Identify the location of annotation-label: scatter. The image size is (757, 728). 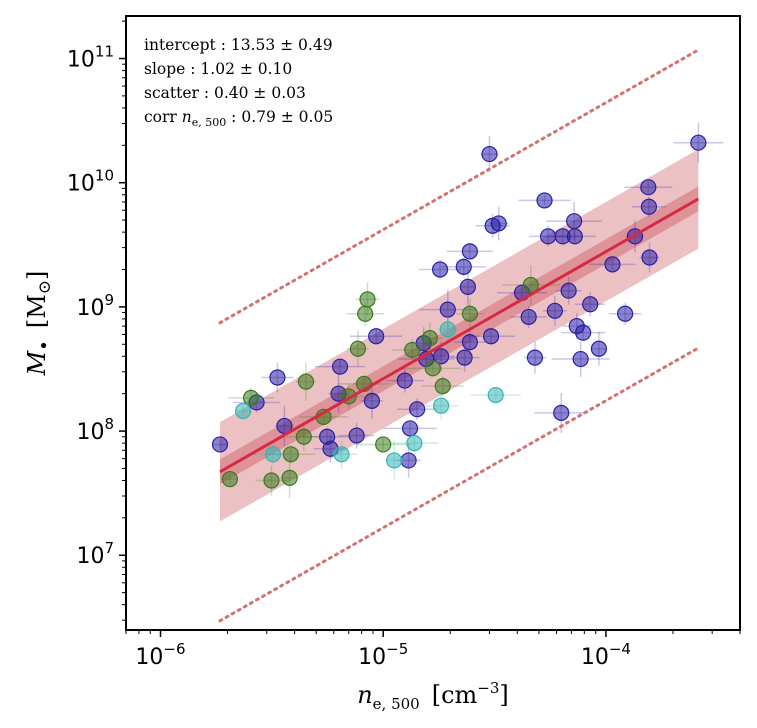
(172, 93).